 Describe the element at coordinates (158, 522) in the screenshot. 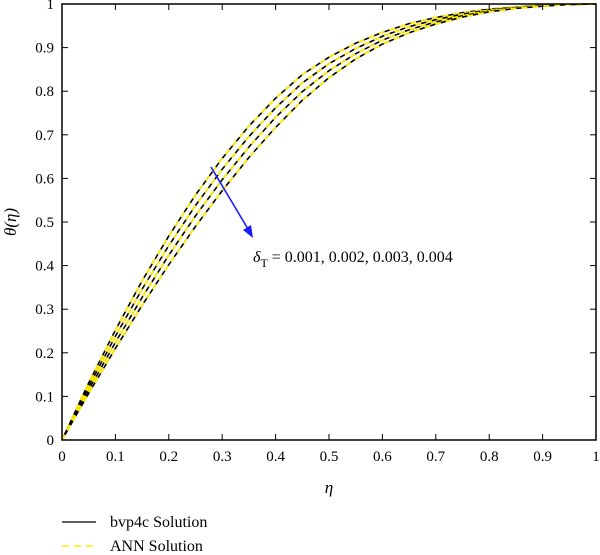

I see `legend-label-bvp4c: bvp4c Solution` at that location.